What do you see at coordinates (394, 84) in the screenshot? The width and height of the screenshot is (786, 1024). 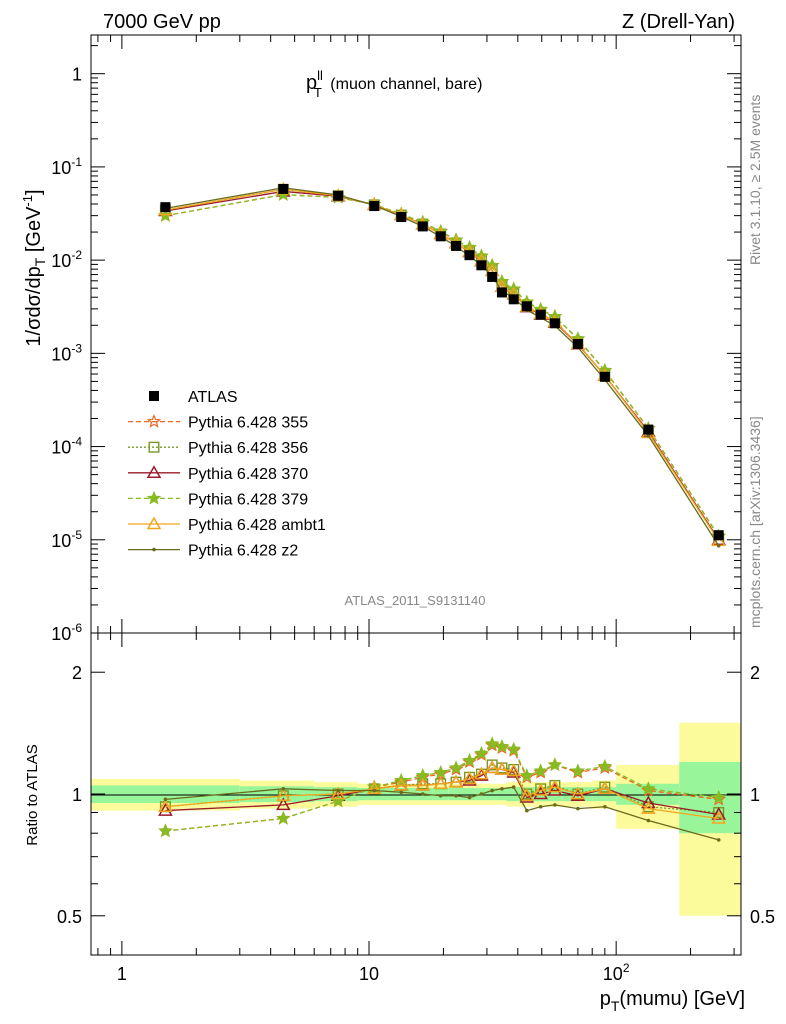 I see `plot-title: pll T (muon channel, bare)` at bounding box center [394, 84].